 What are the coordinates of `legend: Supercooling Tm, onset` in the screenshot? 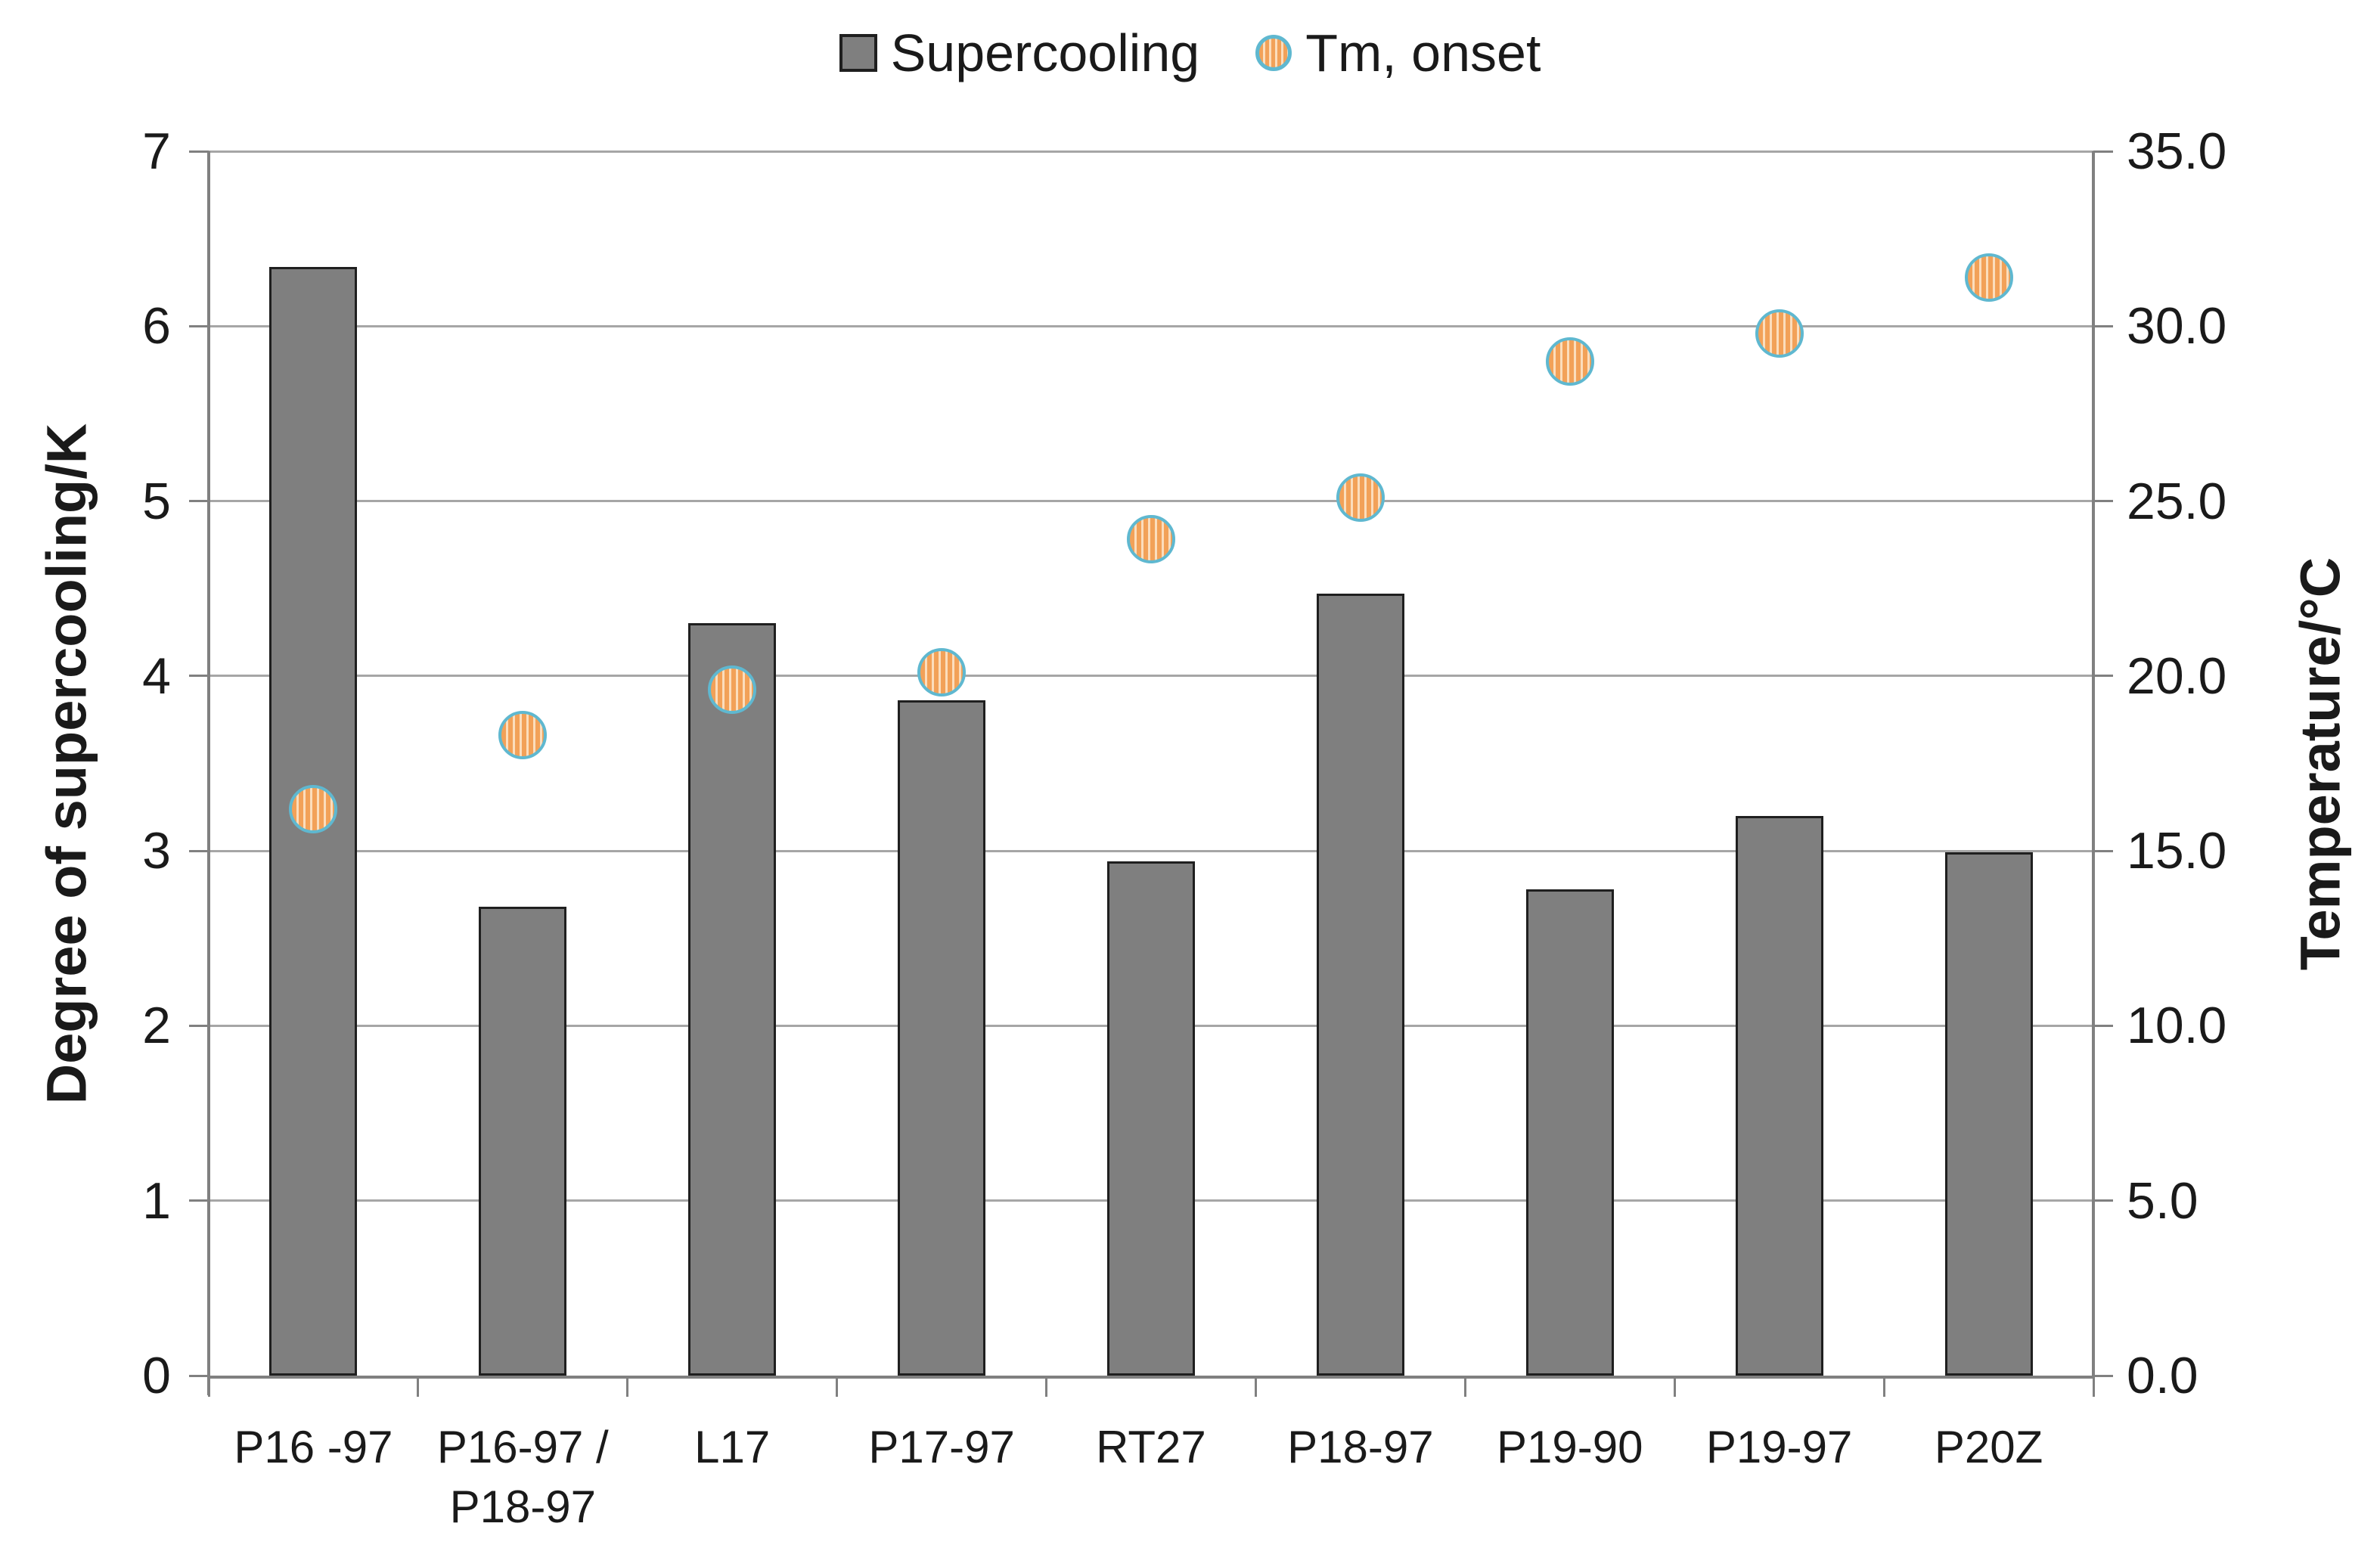 It's located at (1190, 53).